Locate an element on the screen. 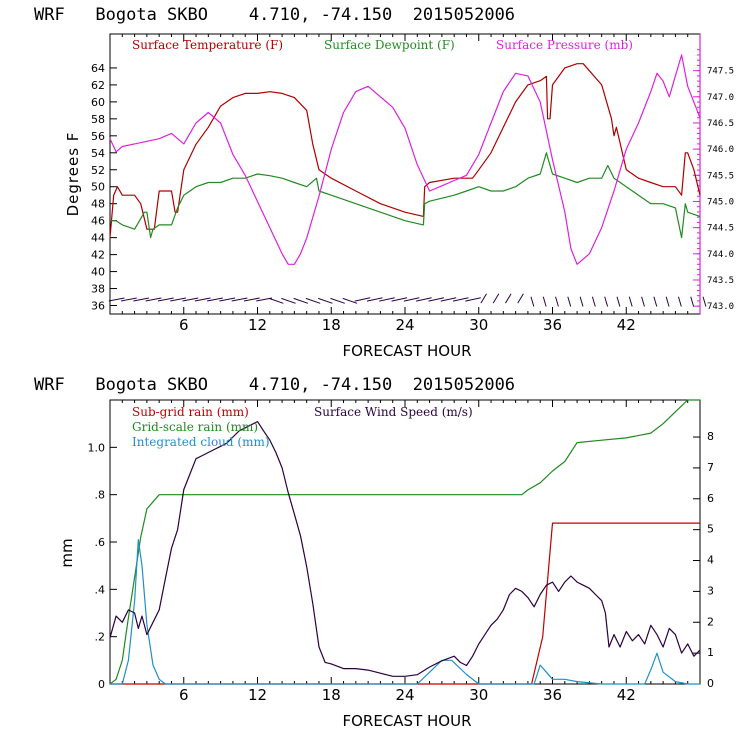  y-tick-label: .2 is located at coordinates (100, 637).